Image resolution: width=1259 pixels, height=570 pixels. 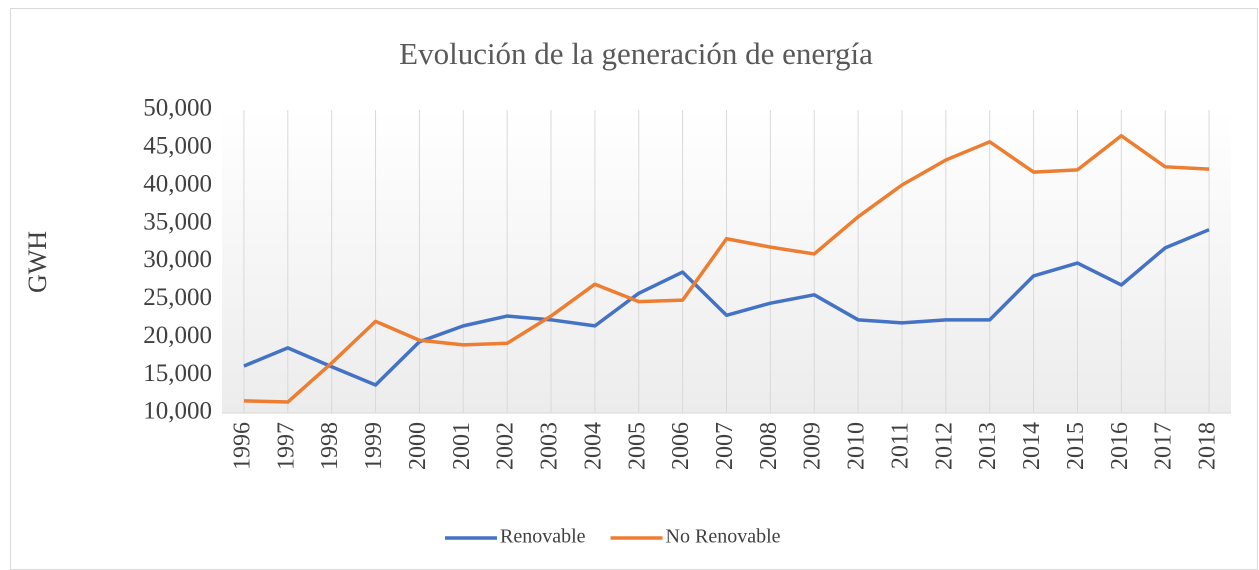 I want to click on x-tick-label: 2017, so click(x=1164, y=446).